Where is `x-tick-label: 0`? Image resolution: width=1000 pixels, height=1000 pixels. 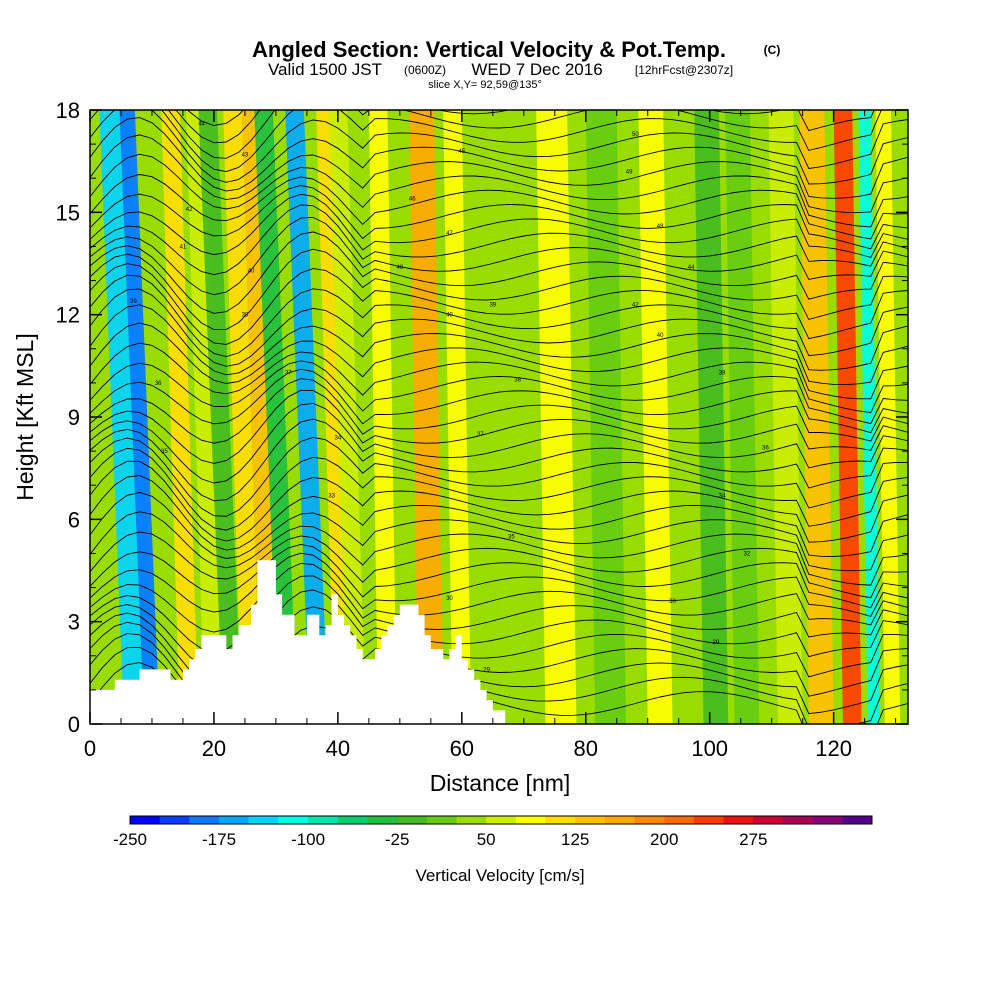 x-tick-label: 0 is located at coordinates (90, 748).